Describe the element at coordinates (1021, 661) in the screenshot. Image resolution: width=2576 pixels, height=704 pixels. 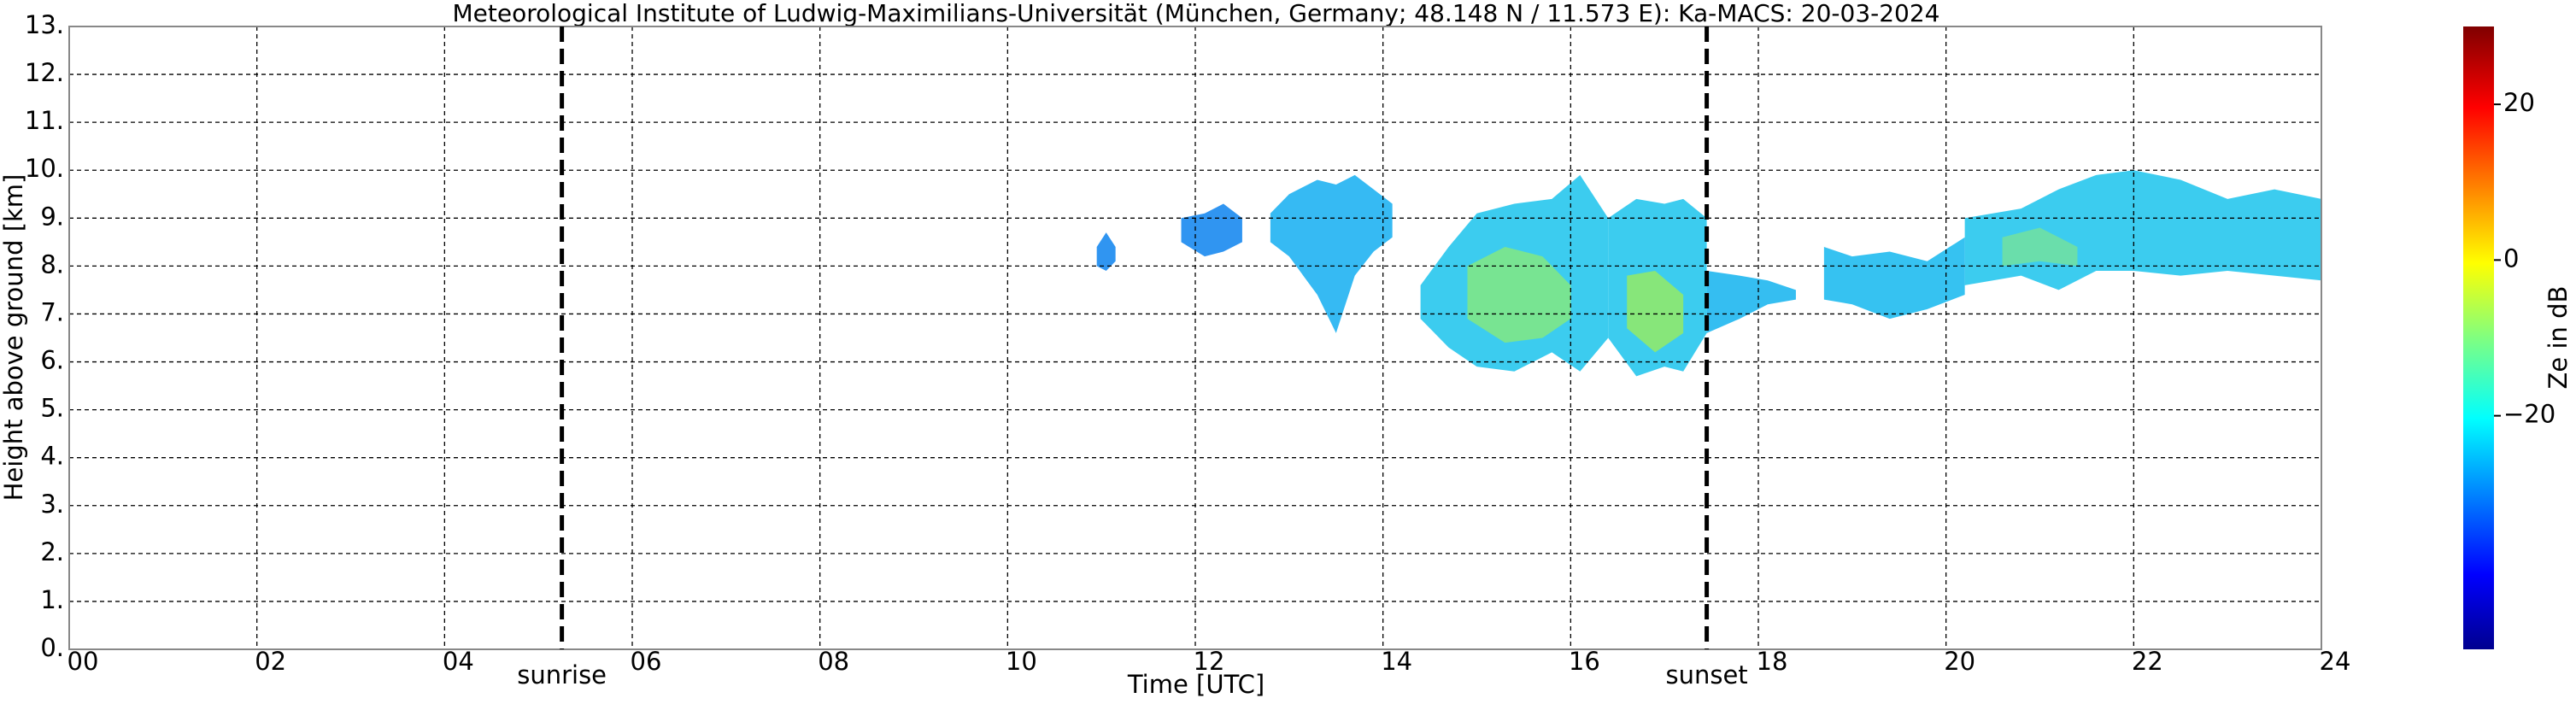
I see `x-tick-label: 10` at that location.